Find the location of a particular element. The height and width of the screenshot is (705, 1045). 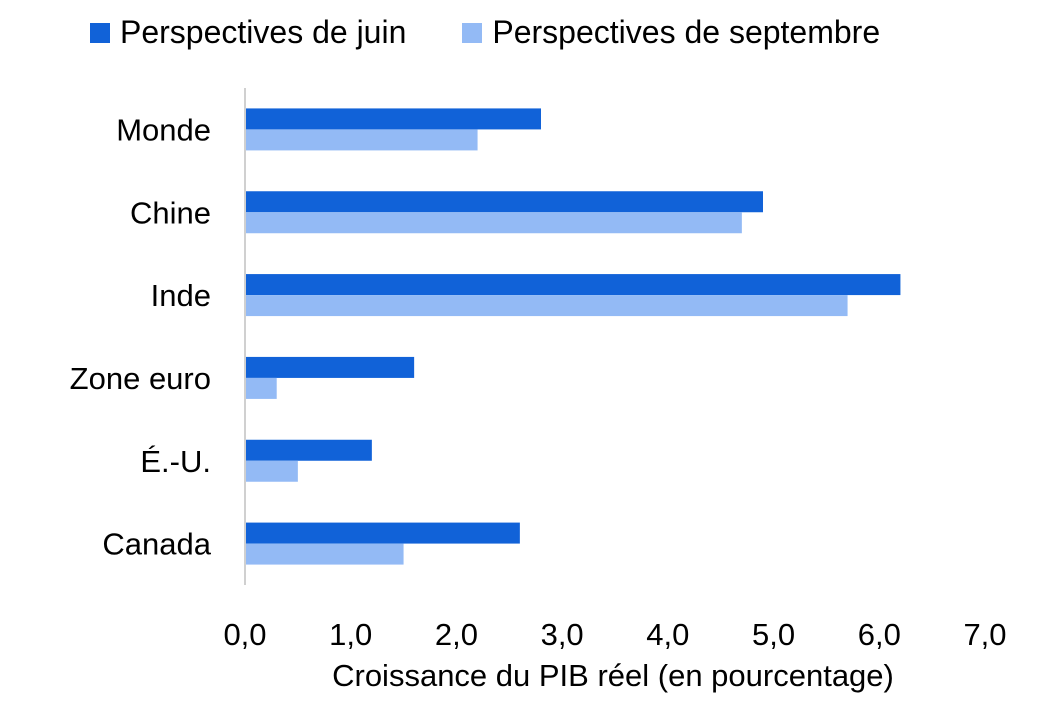

legend-swatch-september is located at coordinates (472, 32).